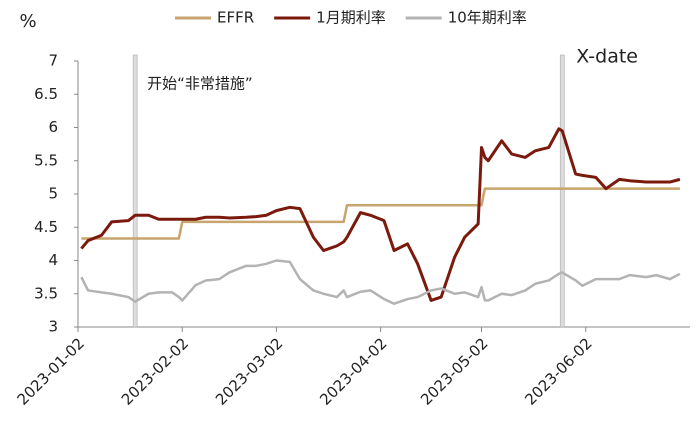 This screenshot has height=439, width=700. What do you see at coordinates (200, 84) in the screenshot?
I see `annotation-text: 开始“非常措施”` at bounding box center [200, 84].